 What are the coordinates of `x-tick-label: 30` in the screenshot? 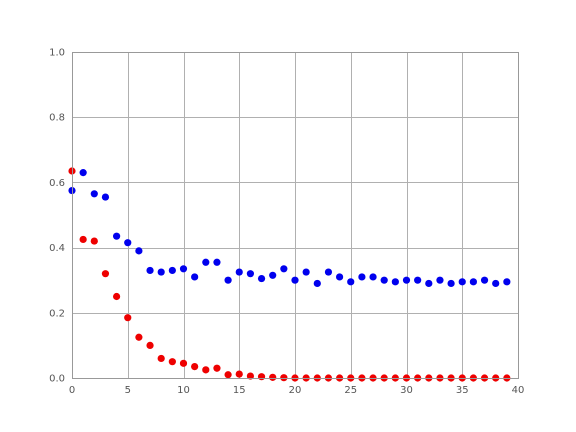 It's located at (406, 390).